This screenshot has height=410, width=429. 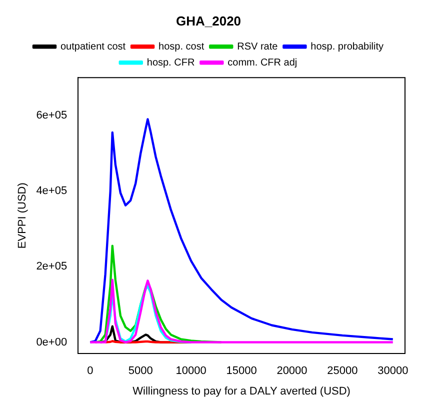 I want to click on x-axis-title: Willingness to pay for a DALY averted (USD), so click(x=241, y=391).